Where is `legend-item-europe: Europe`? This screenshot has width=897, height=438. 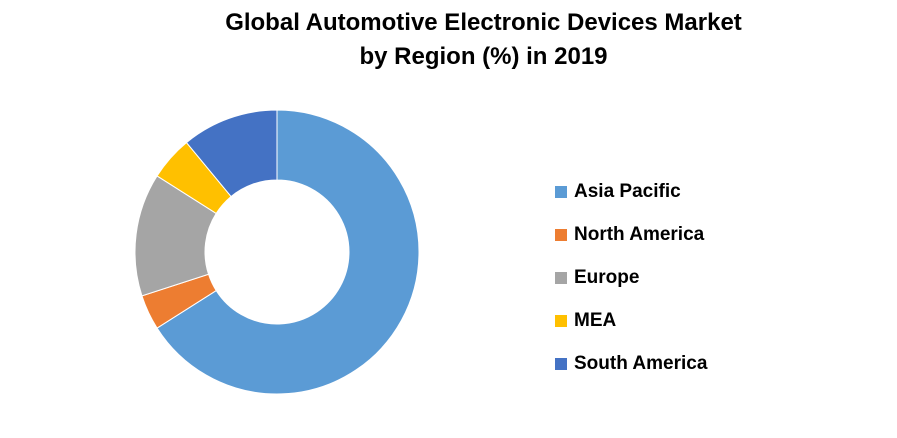 legend-item-europe: Europe is located at coordinates (631, 277).